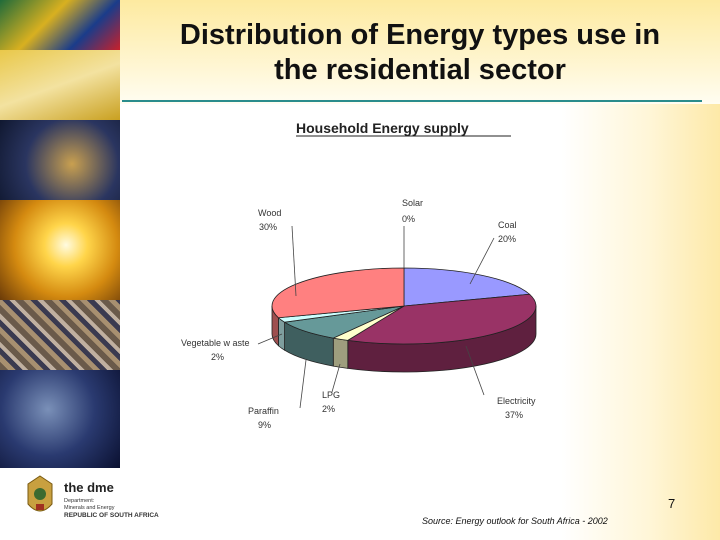 The width and height of the screenshot is (720, 540). Describe the element at coordinates (408, 219) in the screenshot. I see `slice-value-solar: 0%` at that location.